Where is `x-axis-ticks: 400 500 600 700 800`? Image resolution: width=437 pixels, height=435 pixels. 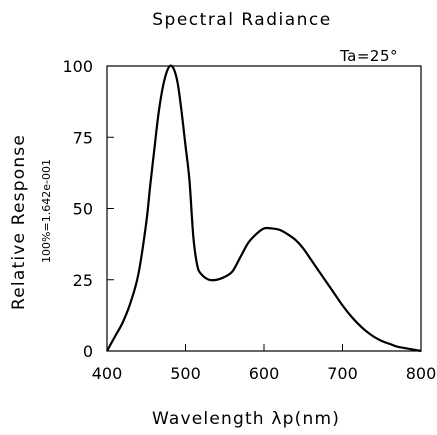
x-axis-ticks: 400 500 600 700 800 is located at coordinates (264, 363).